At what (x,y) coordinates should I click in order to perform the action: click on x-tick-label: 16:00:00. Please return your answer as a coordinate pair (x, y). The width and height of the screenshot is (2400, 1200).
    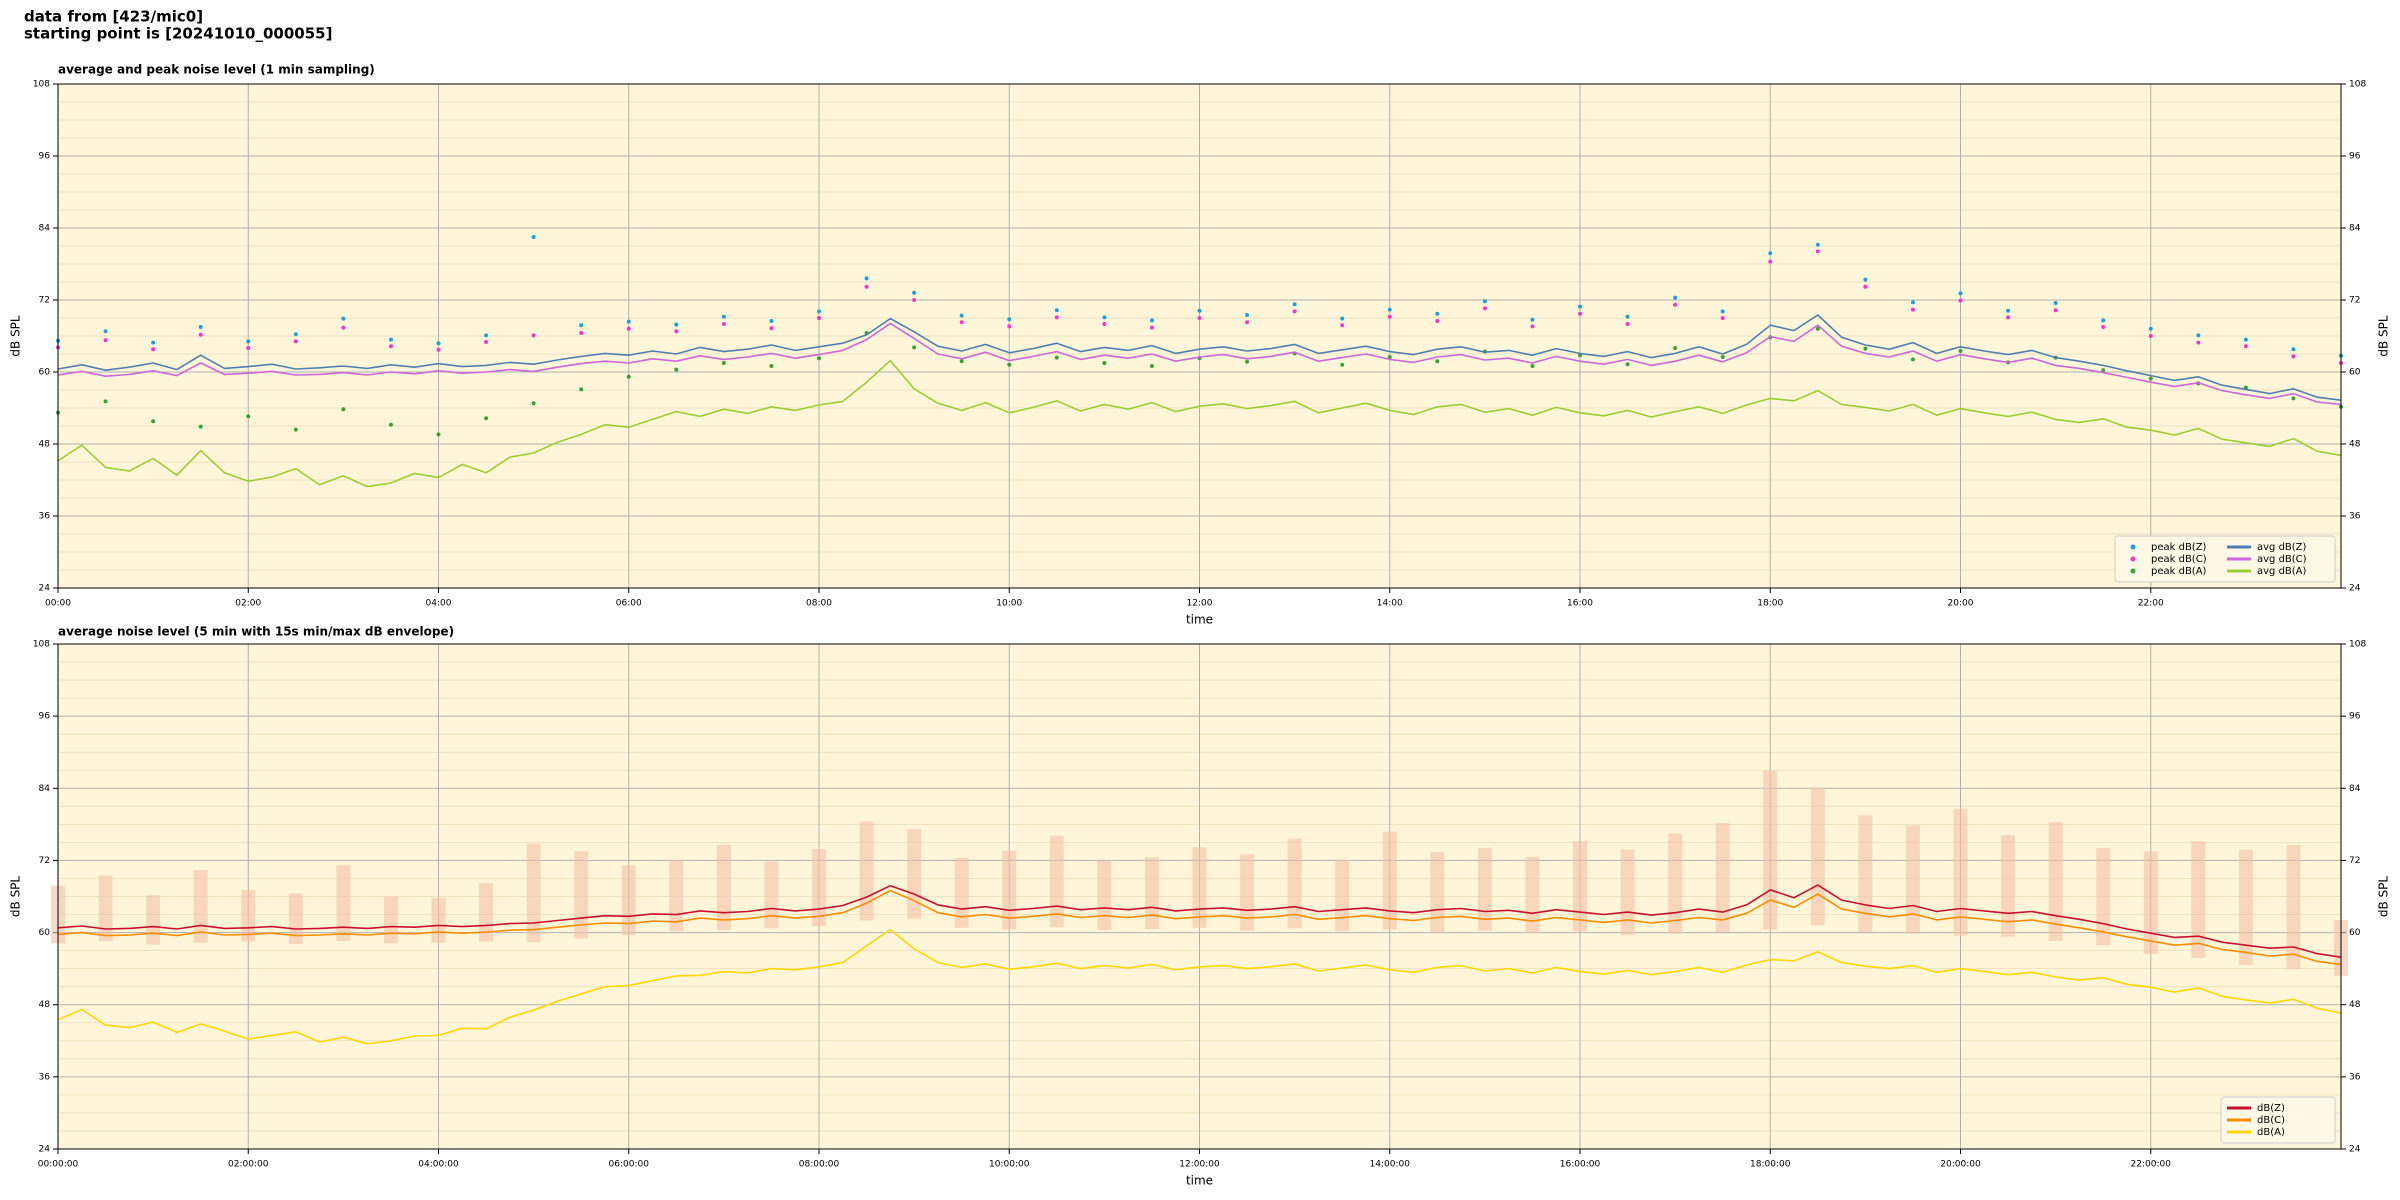
    Looking at the image, I should click on (1580, 1165).